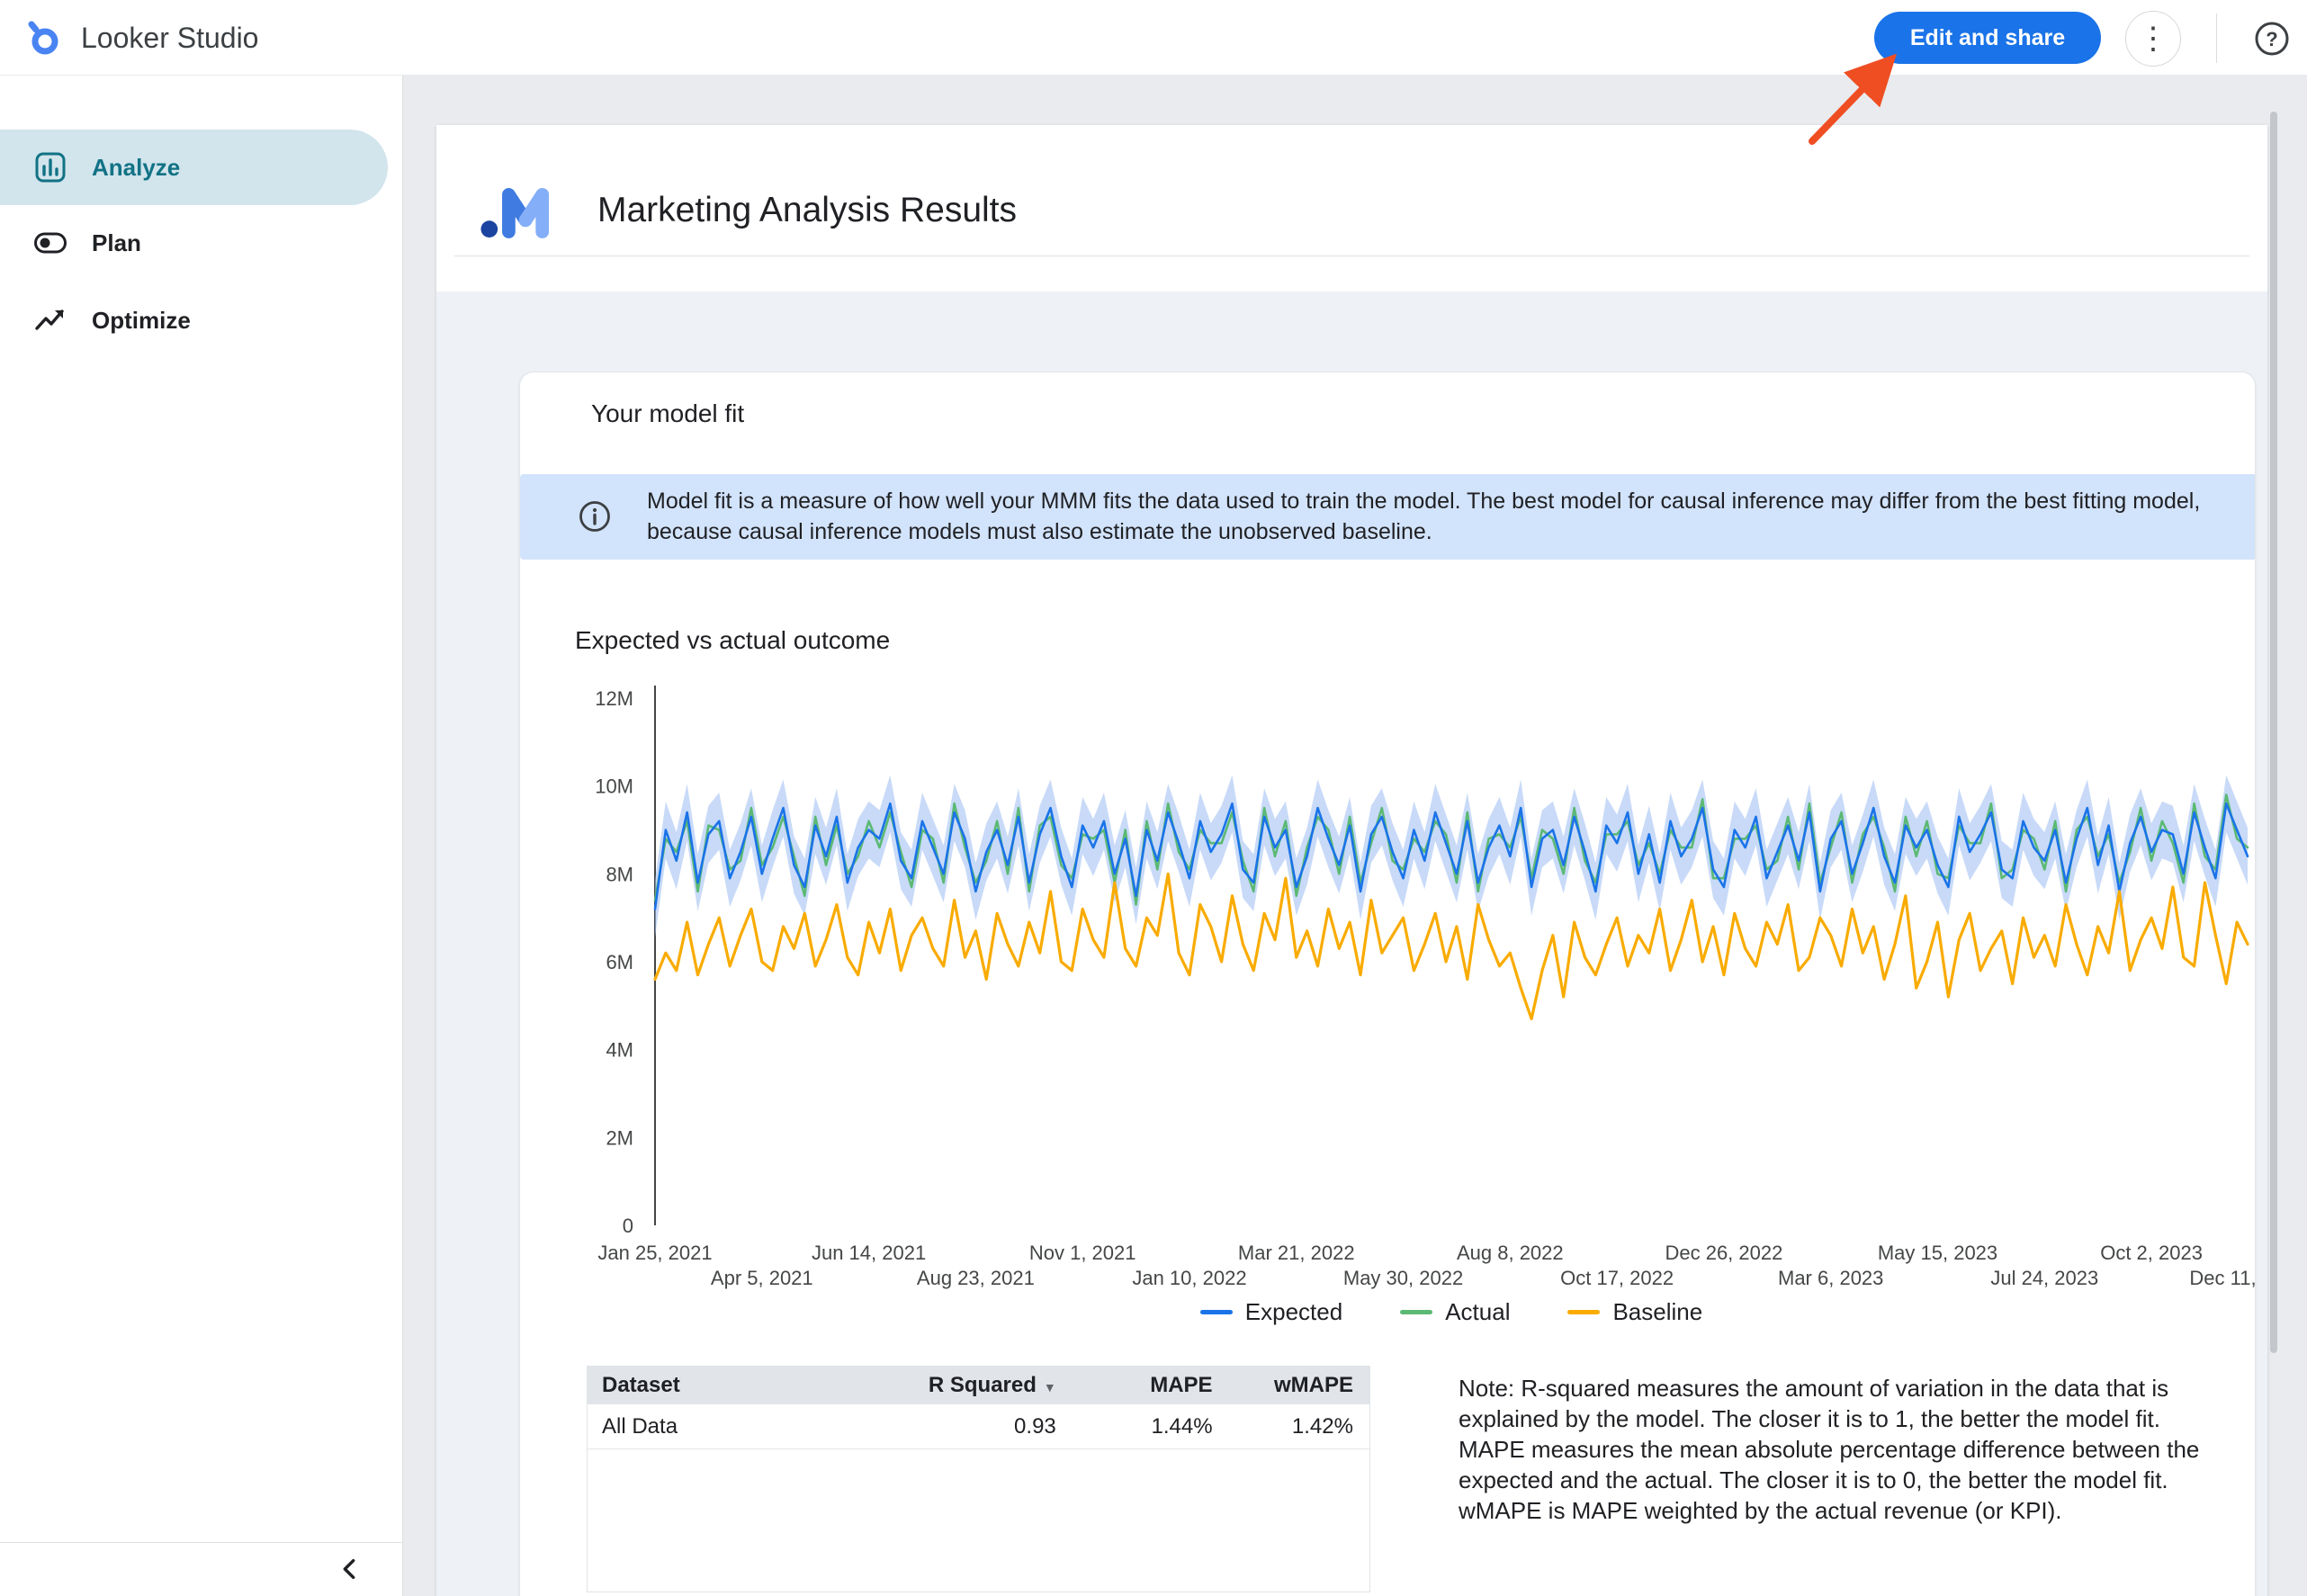  What do you see at coordinates (141, 320) in the screenshot?
I see `sidebar-item-label: Optimize` at bounding box center [141, 320].